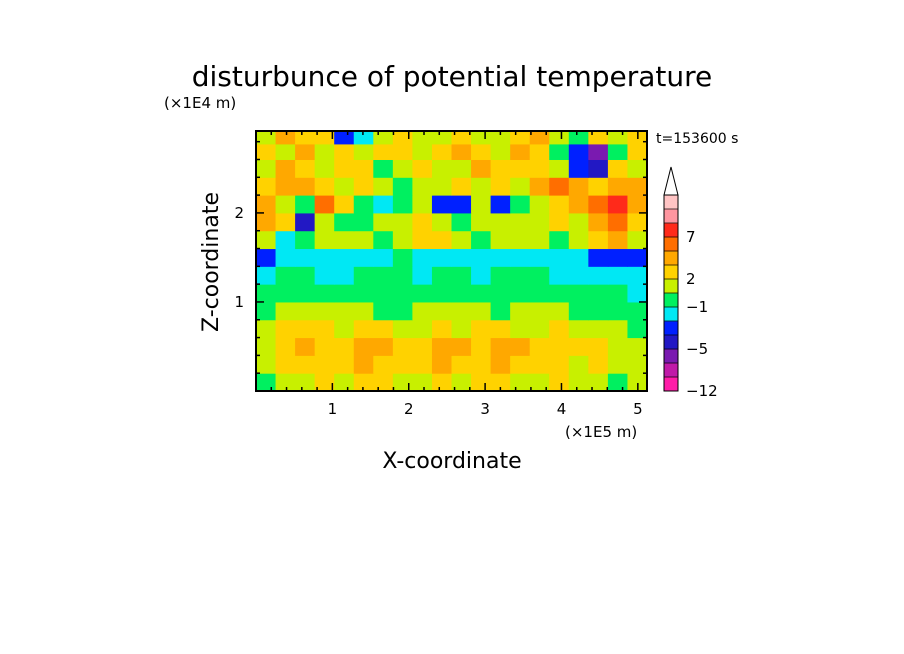 Image resolution: width=904 pixels, height=654 pixels. What do you see at coordinates (697, 349) in the screenshot?
I see `colorbar-tick-label: −5` at bounding box center [697, 349].